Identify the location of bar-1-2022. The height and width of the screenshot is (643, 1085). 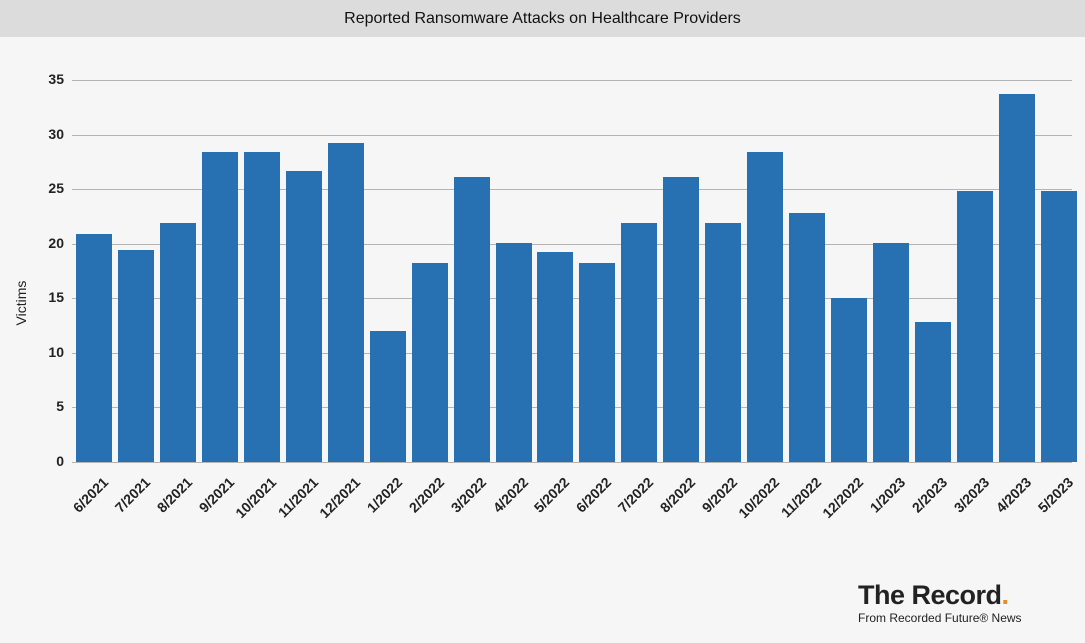
(387, 396).